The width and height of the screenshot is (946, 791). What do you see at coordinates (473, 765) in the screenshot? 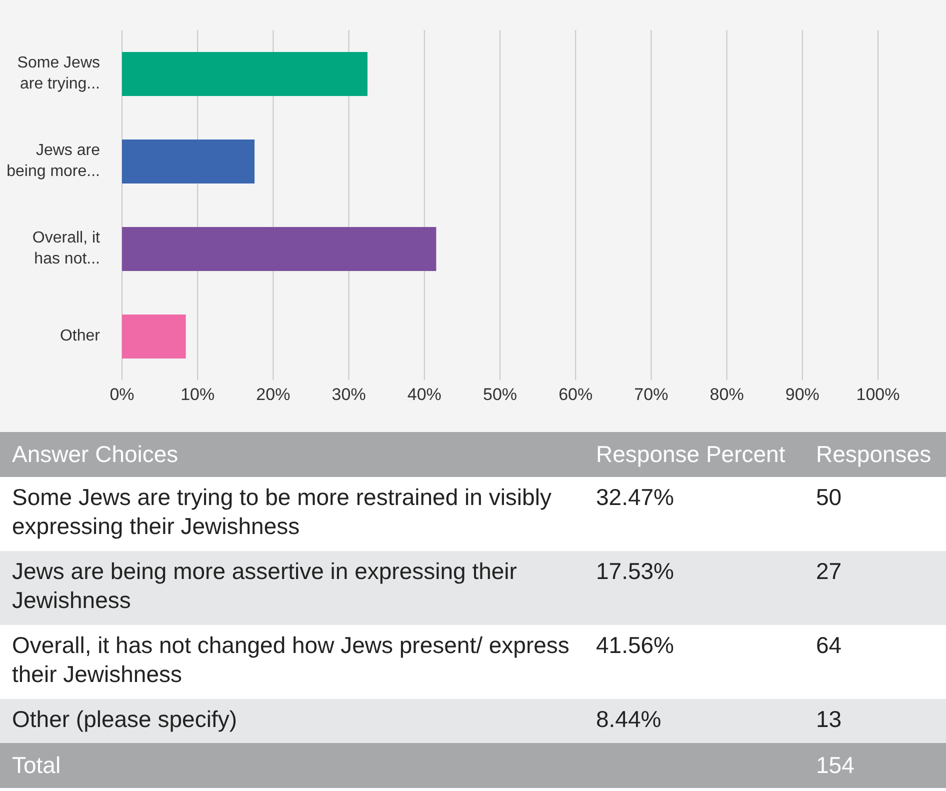
I see `total-row: Total 154` at bounding box center [473, 765].